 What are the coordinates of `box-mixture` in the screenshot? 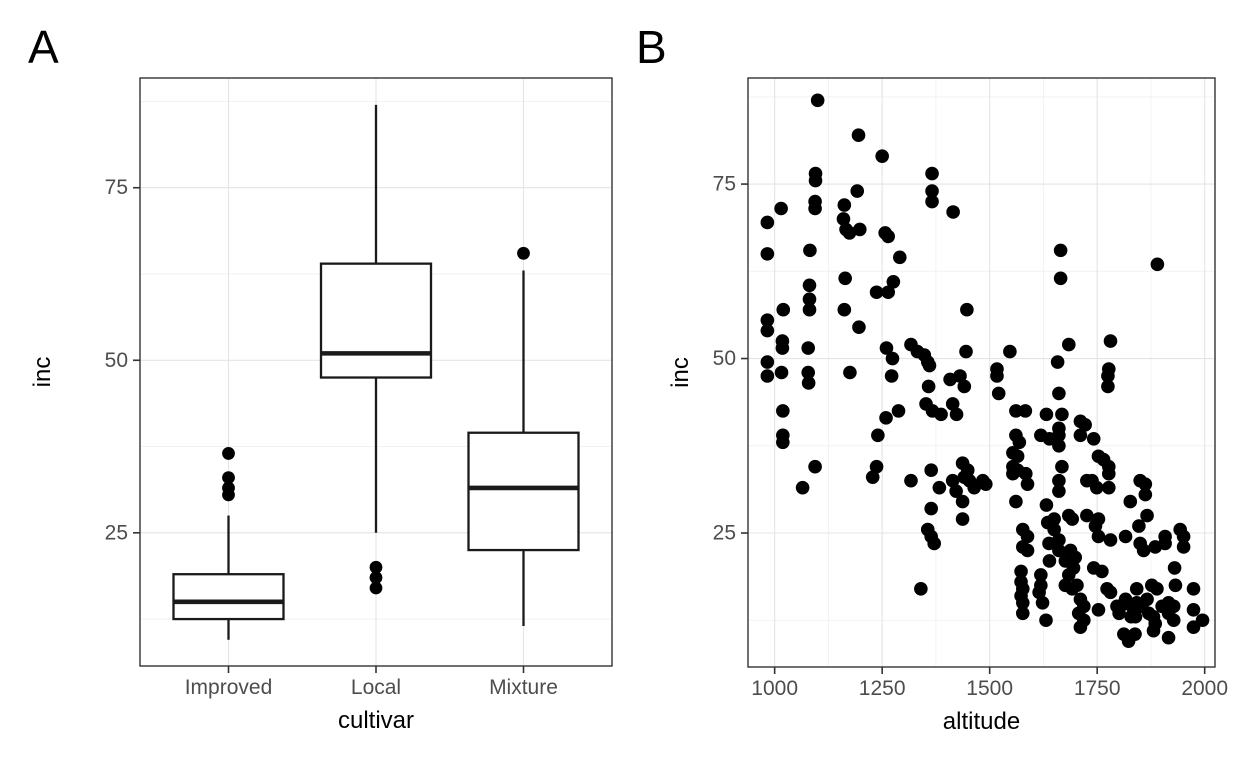 It's located at (523, 436).